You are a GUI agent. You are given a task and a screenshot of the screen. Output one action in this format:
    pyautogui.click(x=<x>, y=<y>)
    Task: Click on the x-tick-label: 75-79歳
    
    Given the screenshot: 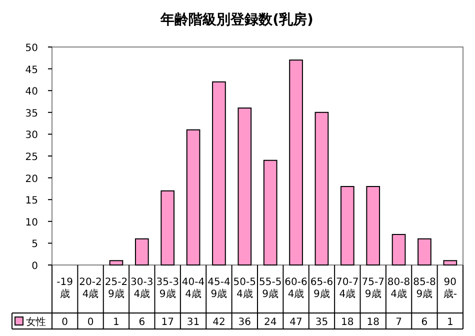 What is the action you would take?
    pyautogui.click(x=373, y=289)
    